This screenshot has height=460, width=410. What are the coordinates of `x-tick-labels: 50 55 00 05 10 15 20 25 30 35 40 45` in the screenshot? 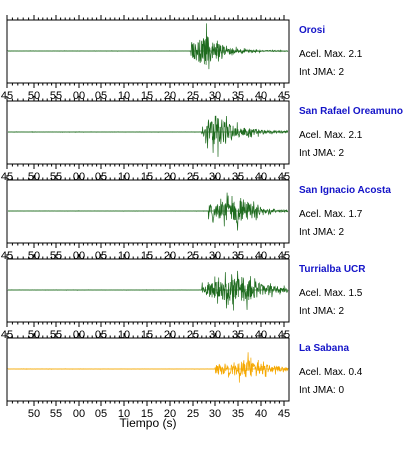 It's located at (159, 414).